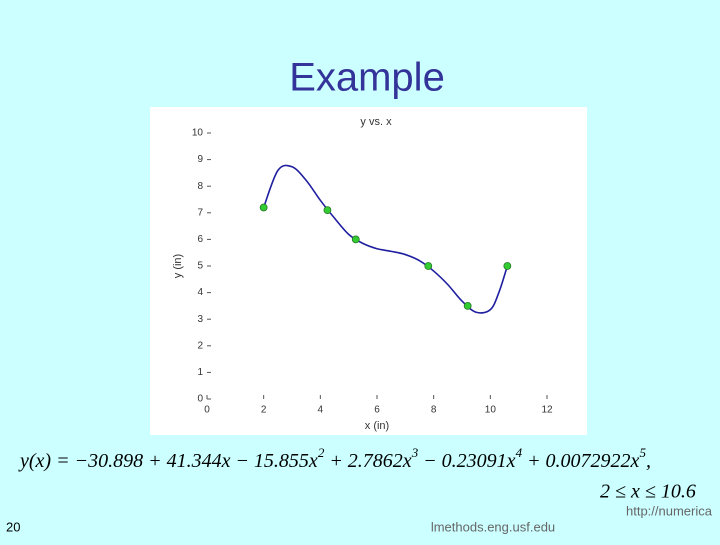  I want to click on y-tick-label: 7, so click(200, 212).